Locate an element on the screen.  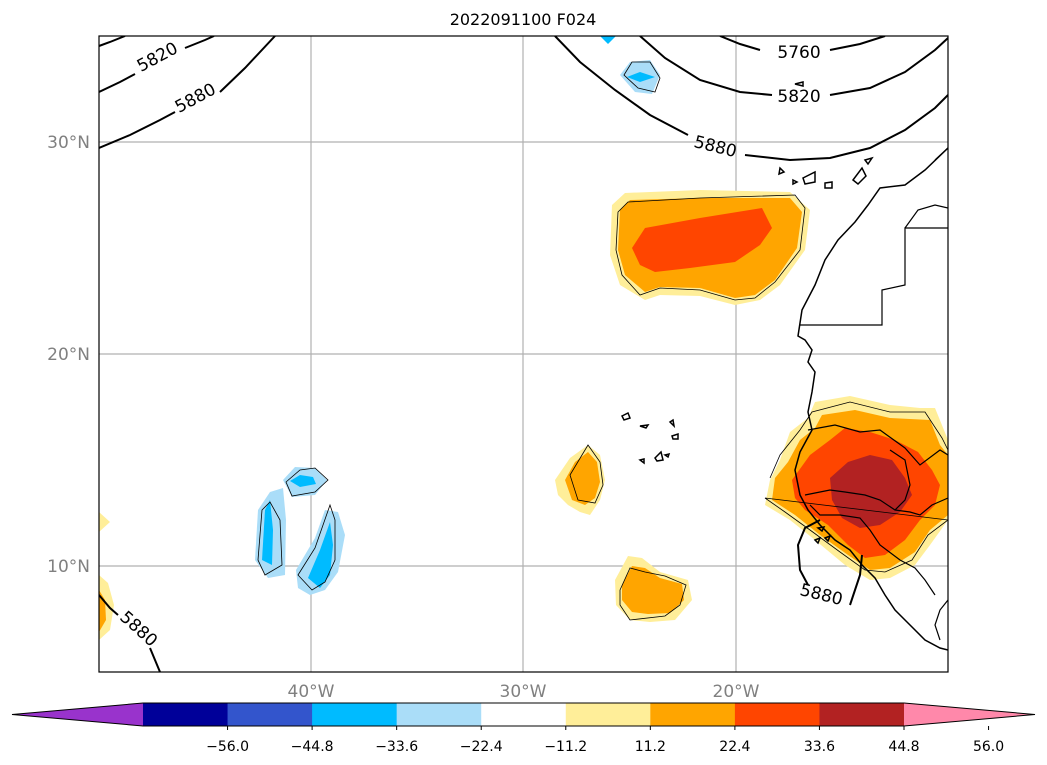
warm-blob-south-orange is located at coordinates (653, 590).